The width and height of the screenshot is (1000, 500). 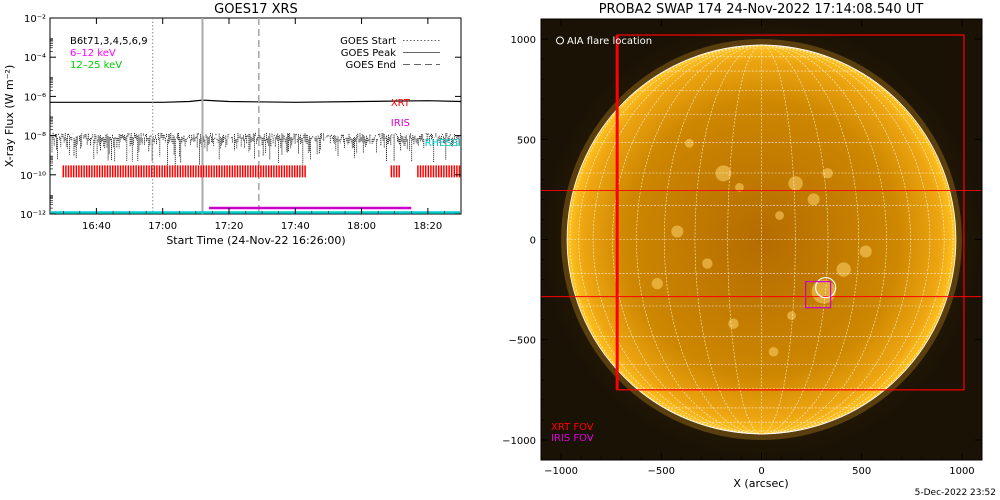 I want to click on goes-y-axis-label: X-ray Flux (W m⁻²), so click(x=9, y=116).